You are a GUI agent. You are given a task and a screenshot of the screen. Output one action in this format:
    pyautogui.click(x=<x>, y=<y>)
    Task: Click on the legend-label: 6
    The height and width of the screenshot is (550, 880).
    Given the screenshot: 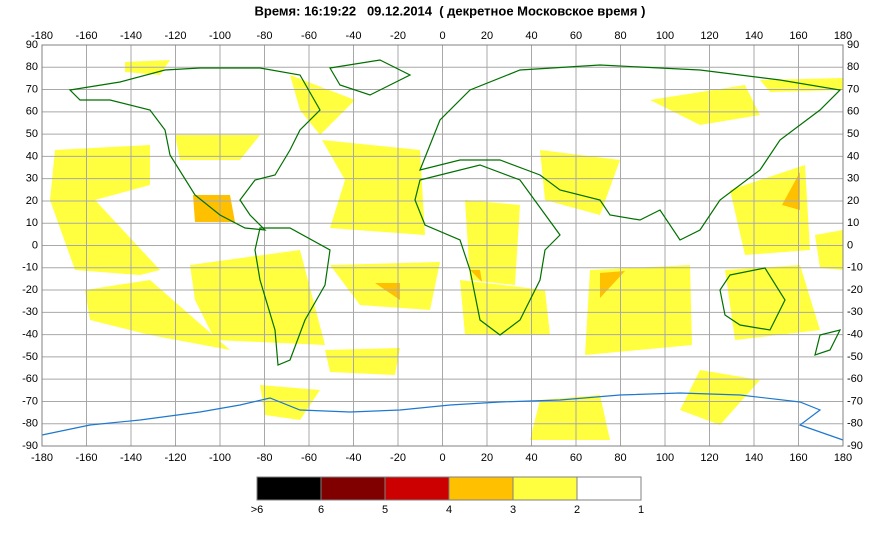 What is the action you would take?
    pyautogui.click(x=321, y=510)
    